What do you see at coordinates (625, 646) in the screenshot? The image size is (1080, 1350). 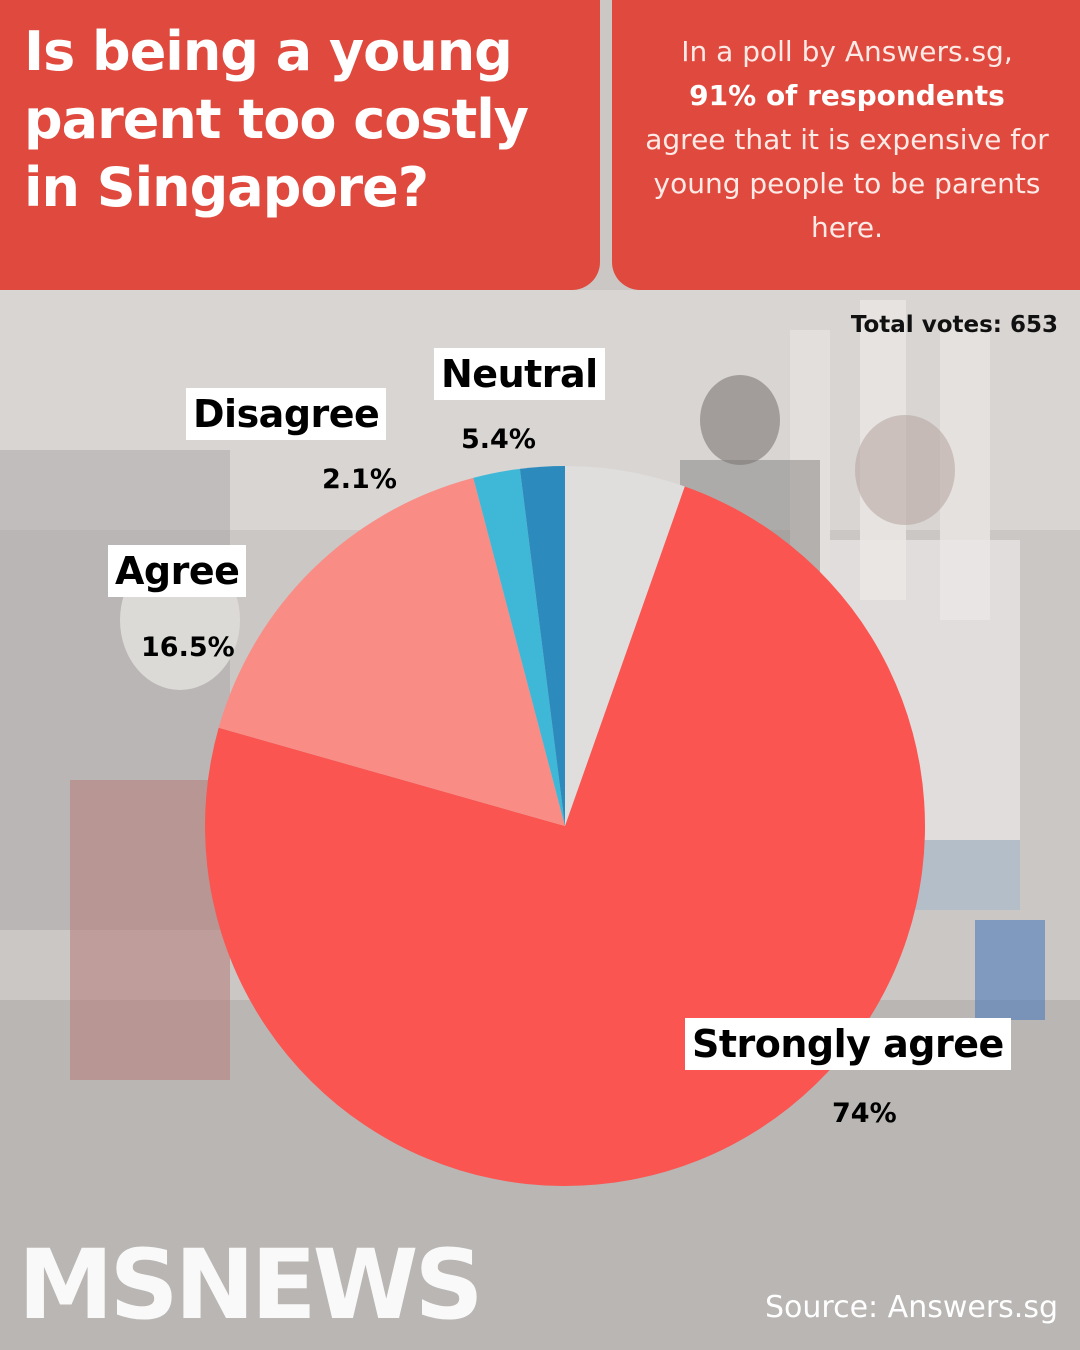 I see `pie-slice-neutral` at bounding box center [625, 646].